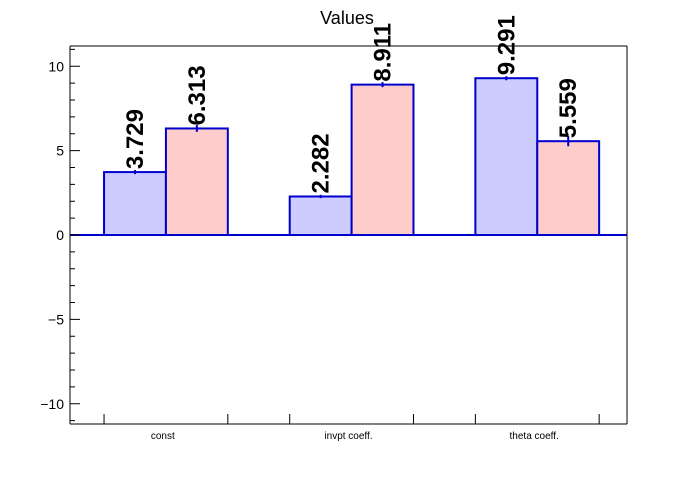  Describe the element at coordinates (506, 45) in the screenshot. I see `value-label: 9.291` at that location.